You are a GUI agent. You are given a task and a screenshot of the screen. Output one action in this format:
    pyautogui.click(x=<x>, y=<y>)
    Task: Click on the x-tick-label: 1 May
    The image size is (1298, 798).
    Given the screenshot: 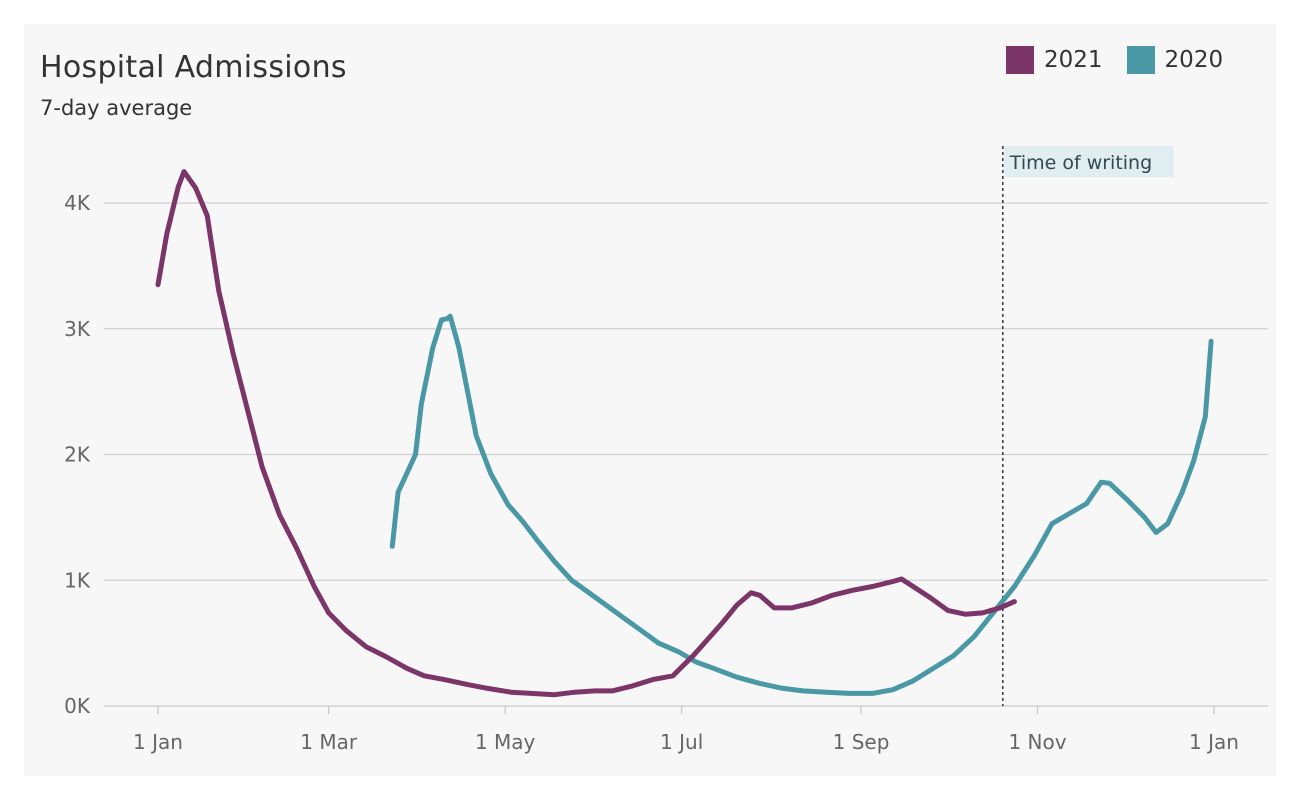 What is the action you would take?
    pyautogui.click(x=505, y=742)
    